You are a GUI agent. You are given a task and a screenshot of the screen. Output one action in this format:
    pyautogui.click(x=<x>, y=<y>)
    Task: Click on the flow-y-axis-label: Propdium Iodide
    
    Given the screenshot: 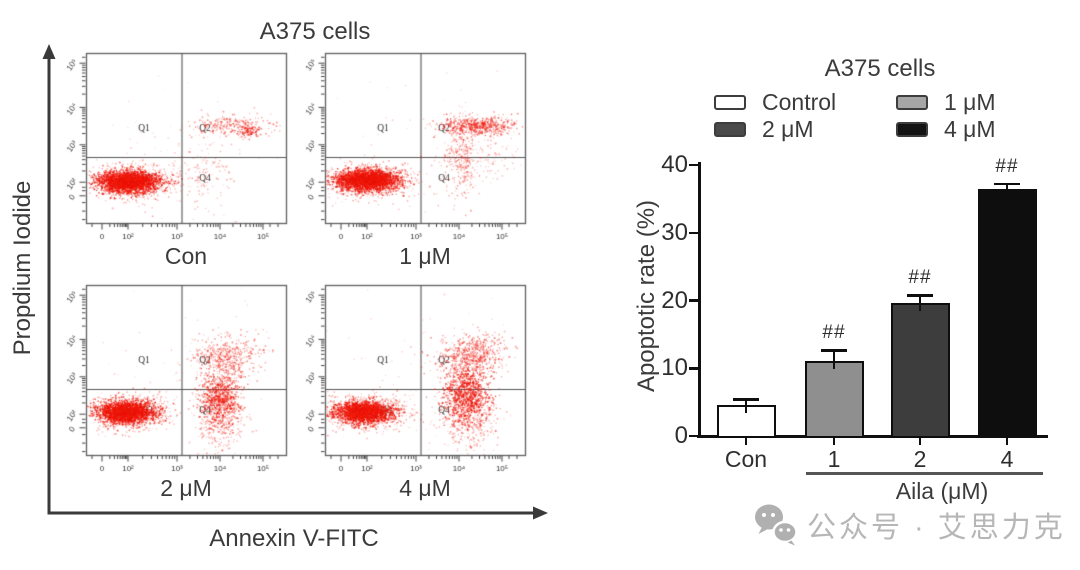 What is the action you would take?
    pyautogui.click(x=22, y=268)
    